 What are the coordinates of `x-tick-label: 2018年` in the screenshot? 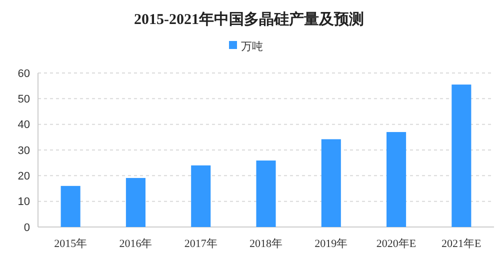 It's located at (266, 244).